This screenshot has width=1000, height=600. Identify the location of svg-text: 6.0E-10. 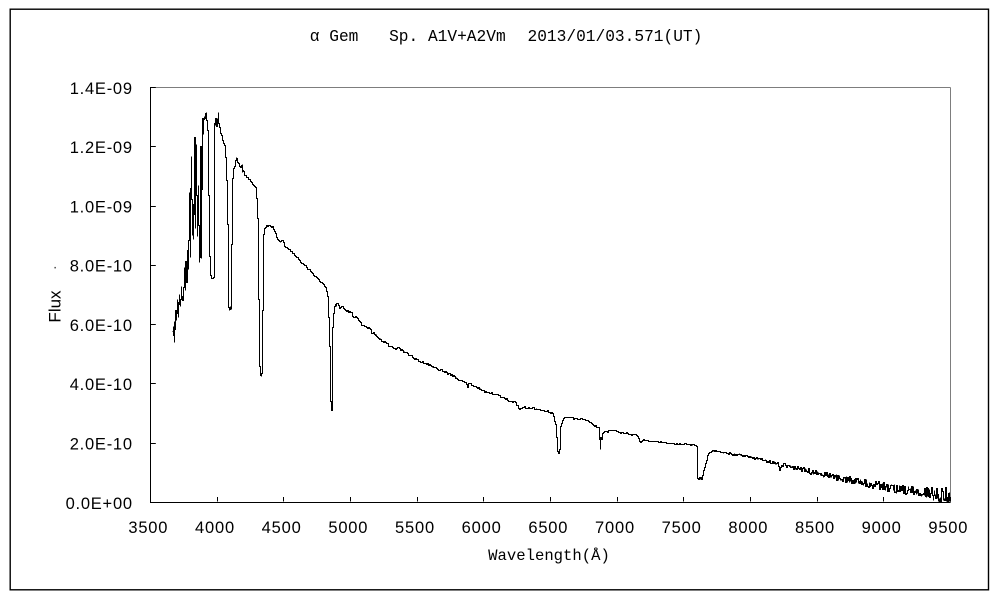
(101, 326).